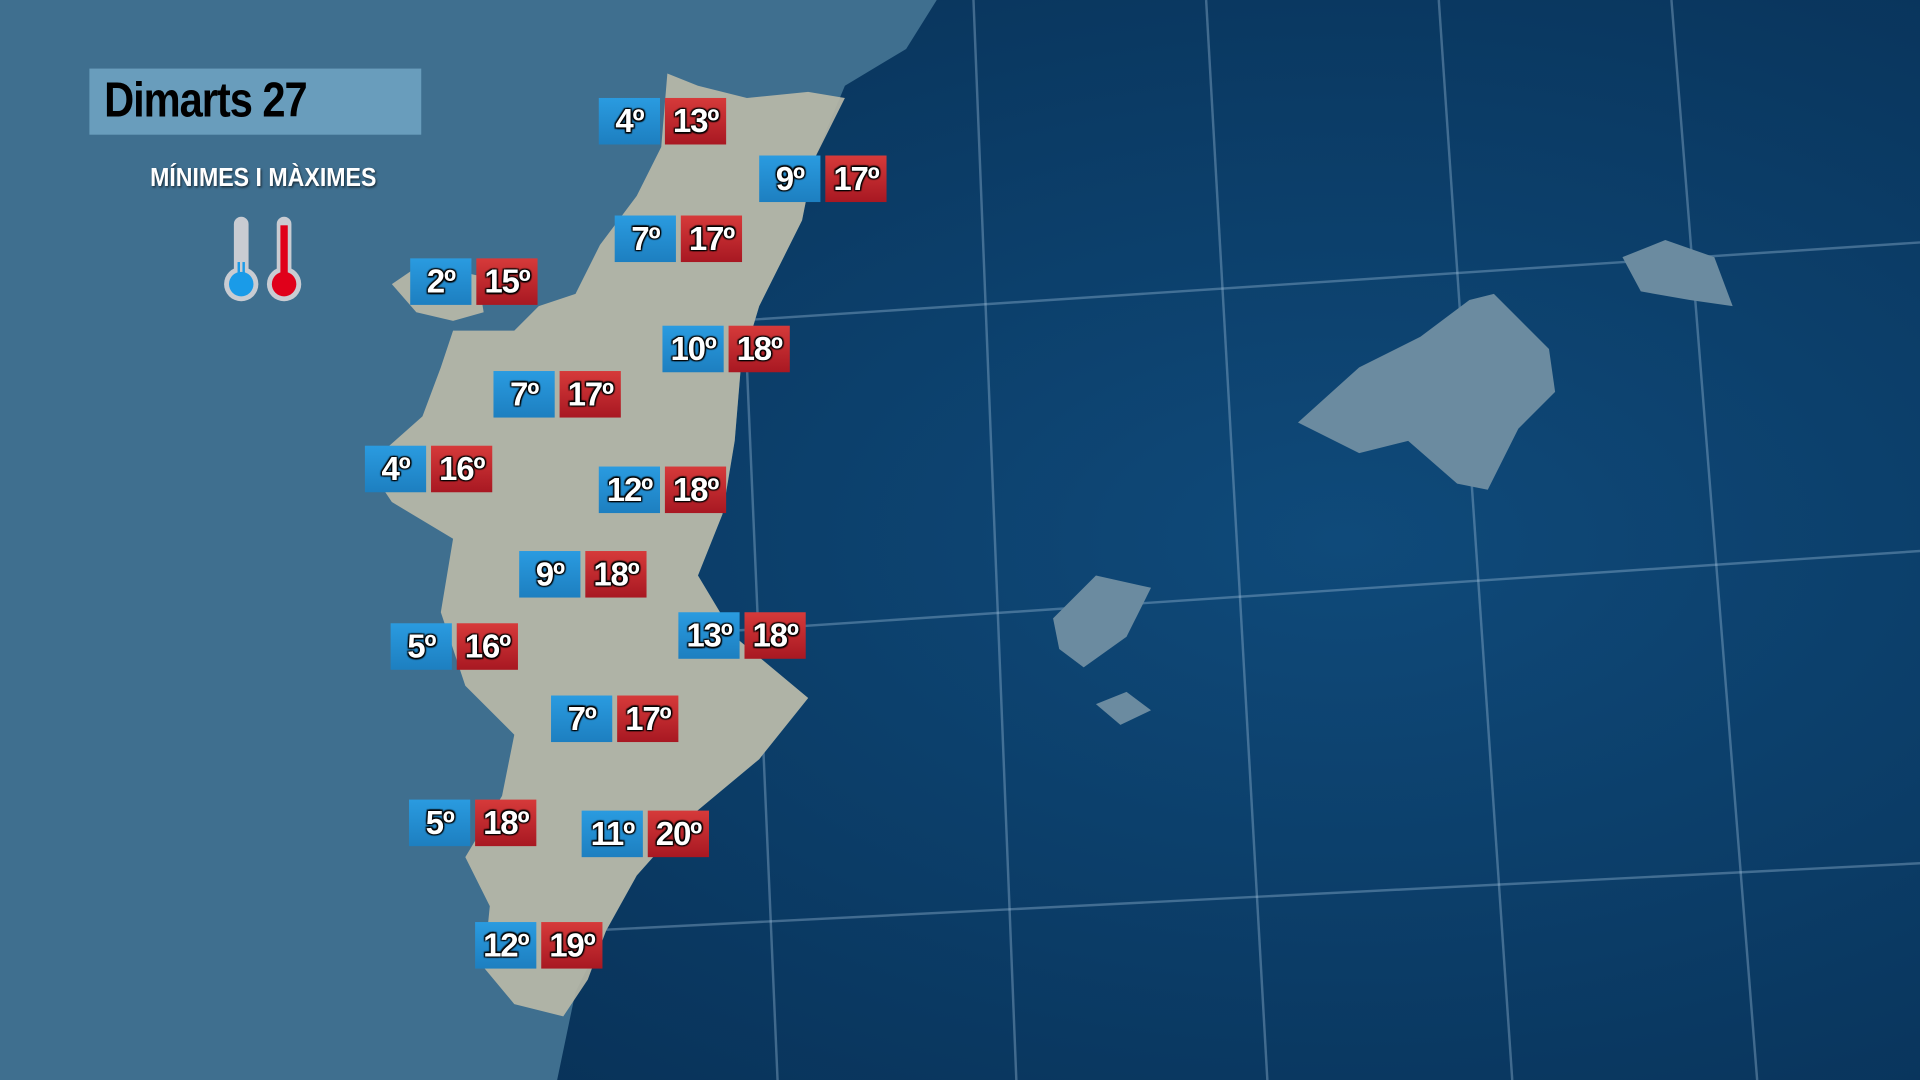 This screenshot has width=1920, height=1080. I want to click on min-temperature: 11º, so click(612, 834).